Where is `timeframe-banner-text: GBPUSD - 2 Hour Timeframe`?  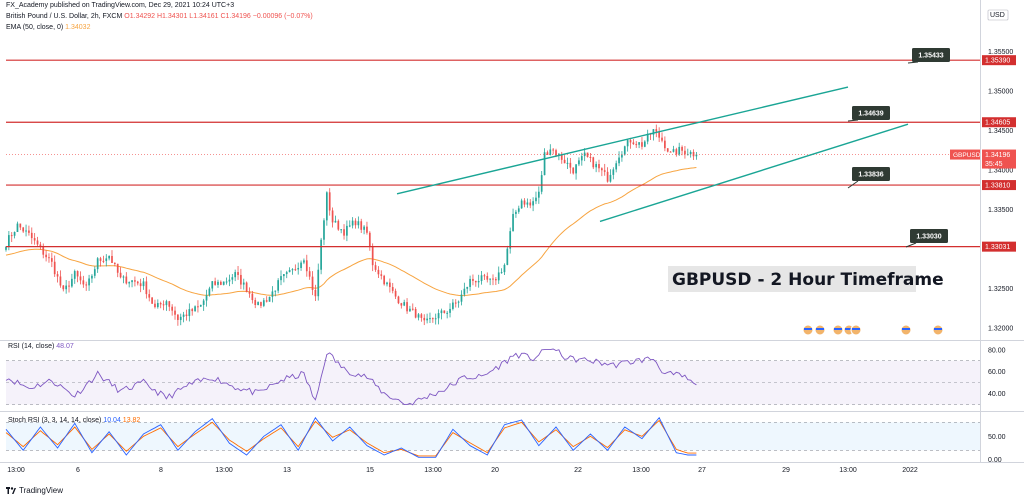 timeframe-banner-text: GBPUSD - 2 Hour Timeframe is located at coordinates (808, 280).